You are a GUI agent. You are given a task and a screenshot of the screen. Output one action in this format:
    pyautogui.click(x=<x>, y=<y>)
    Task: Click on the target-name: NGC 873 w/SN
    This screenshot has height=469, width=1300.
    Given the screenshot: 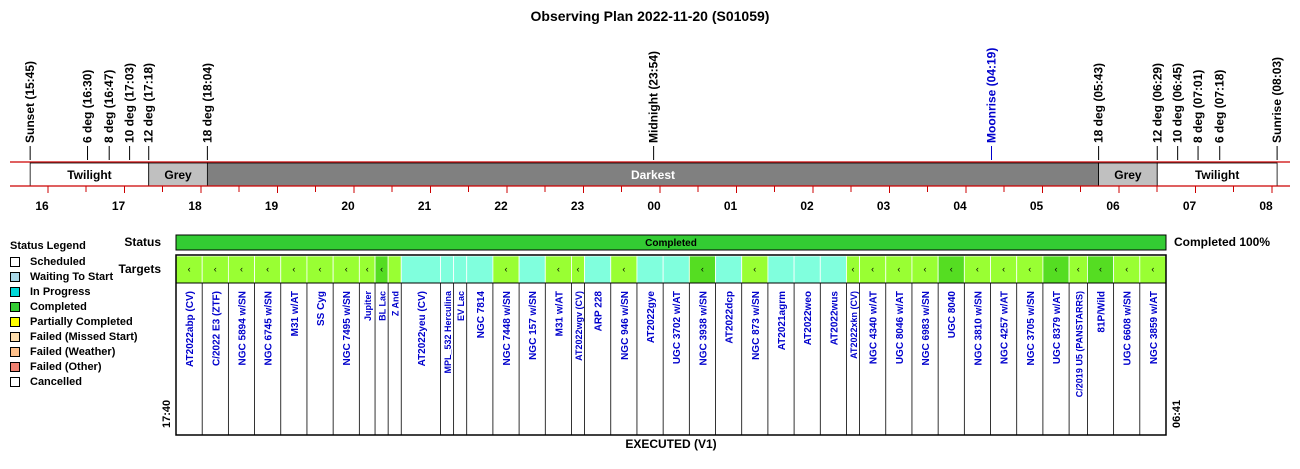 What is the action you would take?
    pyautogui.click(x=756, y=325)
    